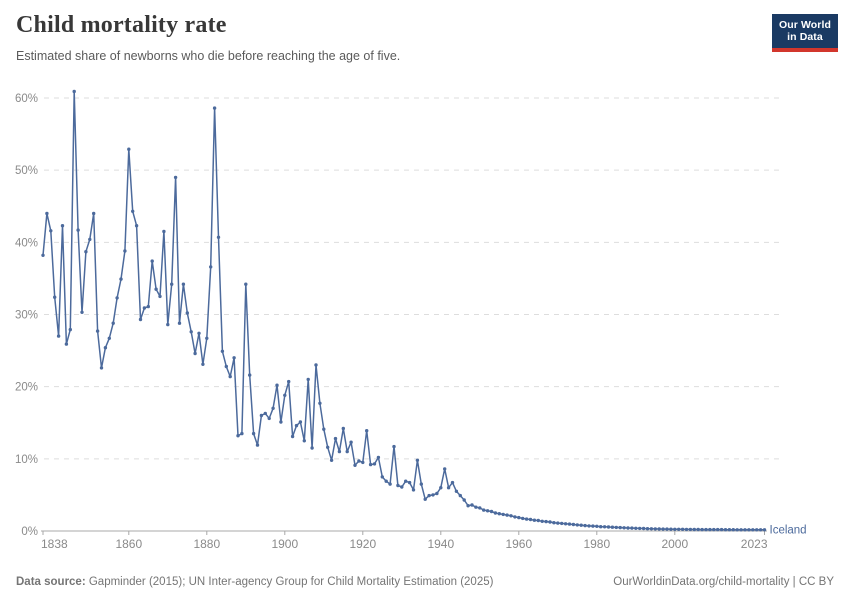 This screenshot has width=850, height=600. What do you see at coordinates (499, 514) in the screenshot?
I see `data-point-1955` at bounding box center [499, 514].